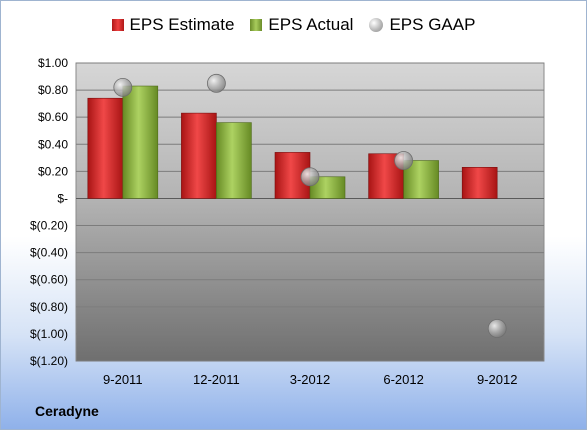 The width and height of the screenshot is (587, 430). Describe the element at coordinates (53, 144) in the screenshot. I see `y-tick-label: $0.40` at that location.